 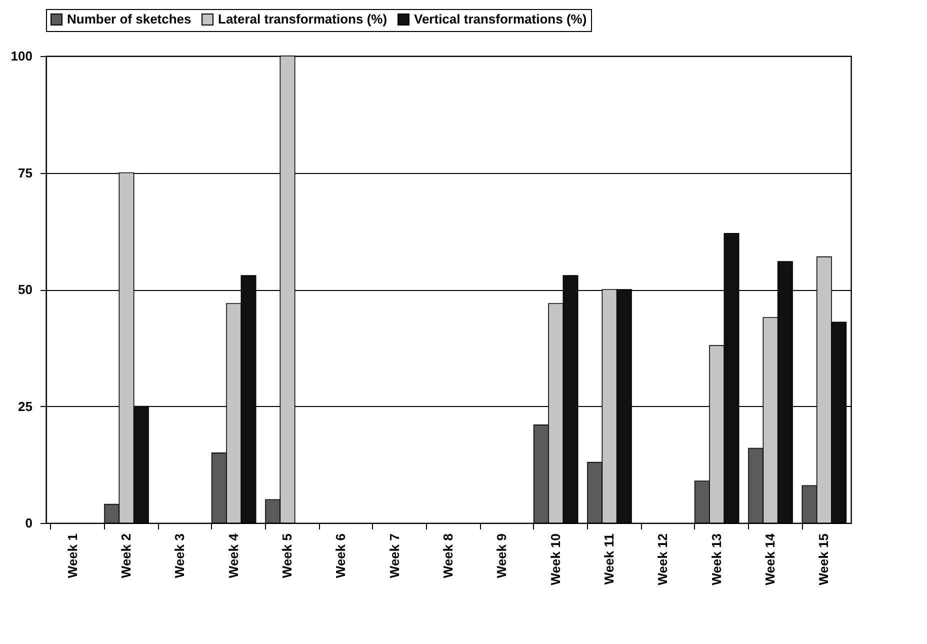 I want to click on y-tick-label: 0, so click(x=28, y=523).